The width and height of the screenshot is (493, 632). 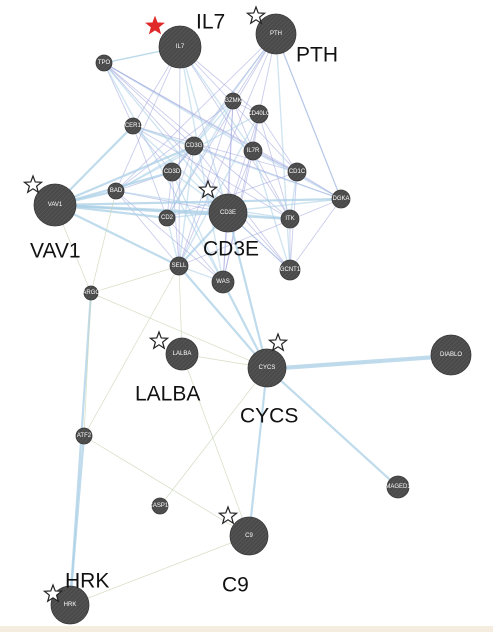 I want to click on node-fcer1a: FCER1A, so click(x=133, y=126).